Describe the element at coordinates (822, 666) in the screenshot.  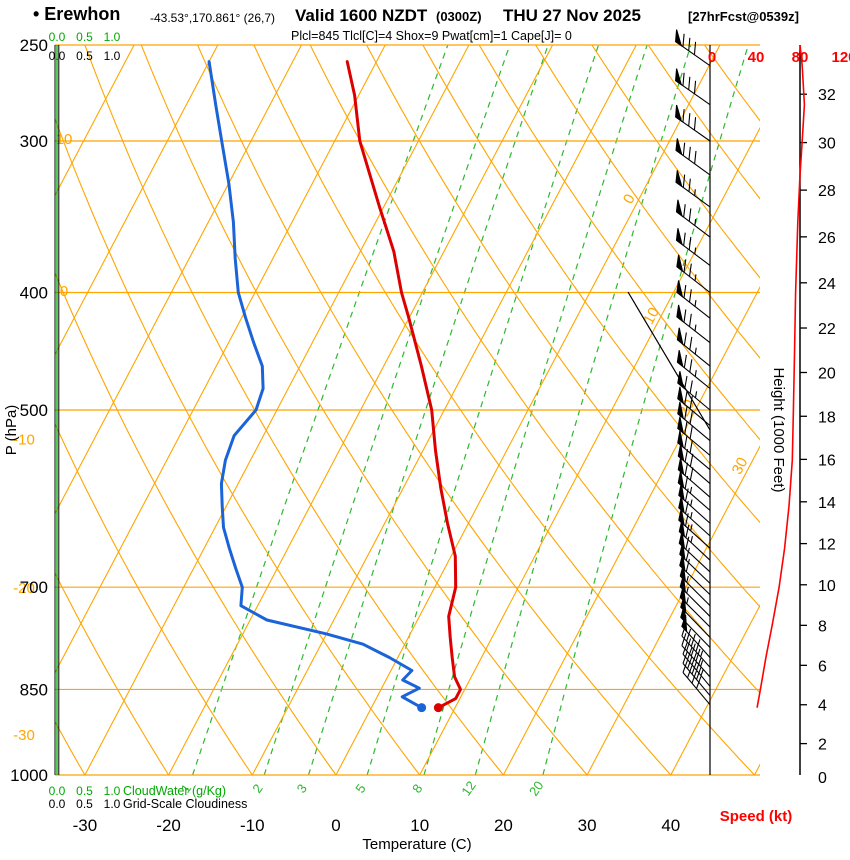
I see `height-tick-label: 6` at that location.